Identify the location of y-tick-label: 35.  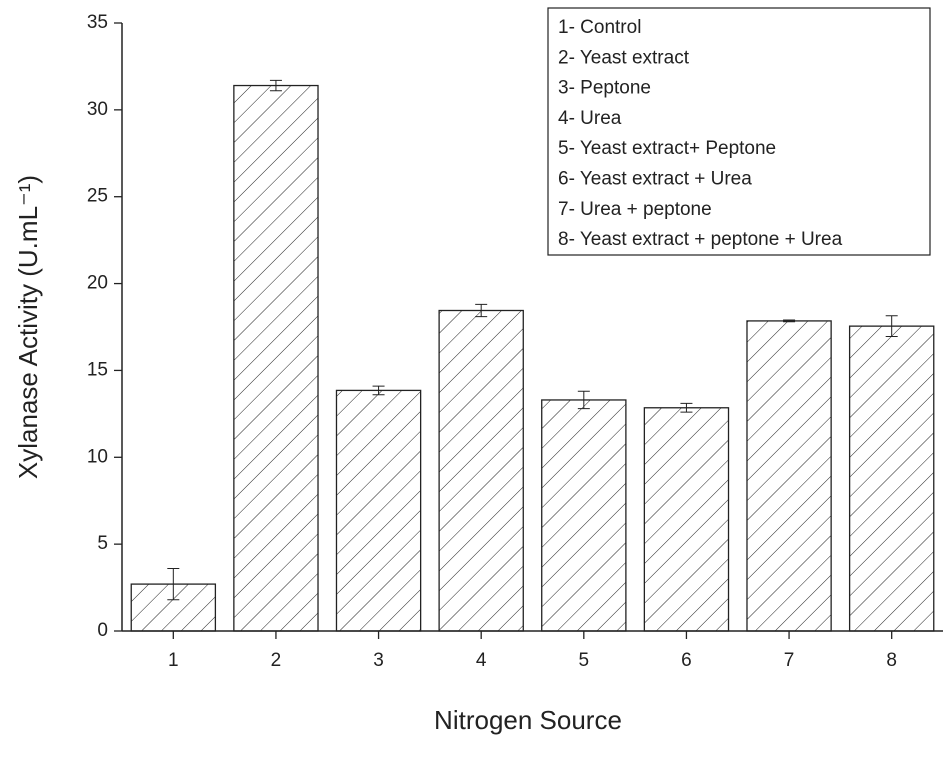
(97, 22).